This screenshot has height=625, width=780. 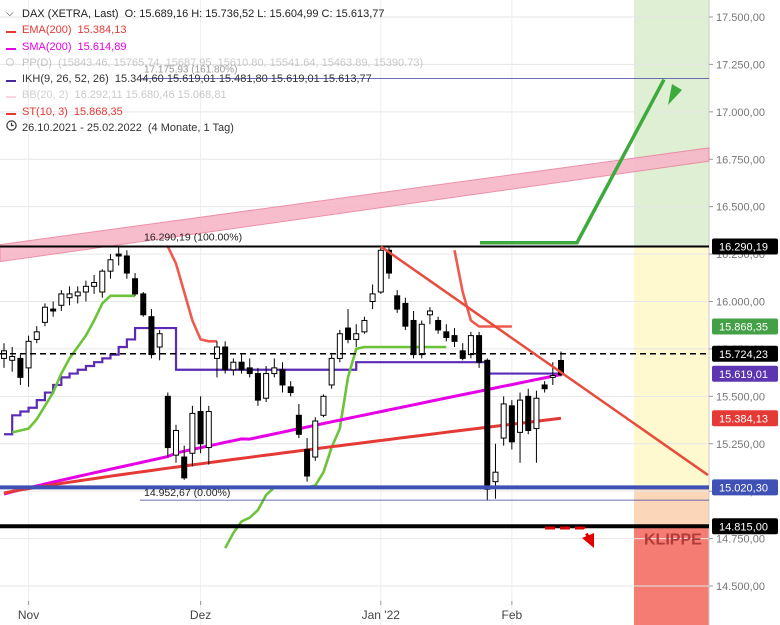 I want to click on sma200-line, so click(x=282, y=434).